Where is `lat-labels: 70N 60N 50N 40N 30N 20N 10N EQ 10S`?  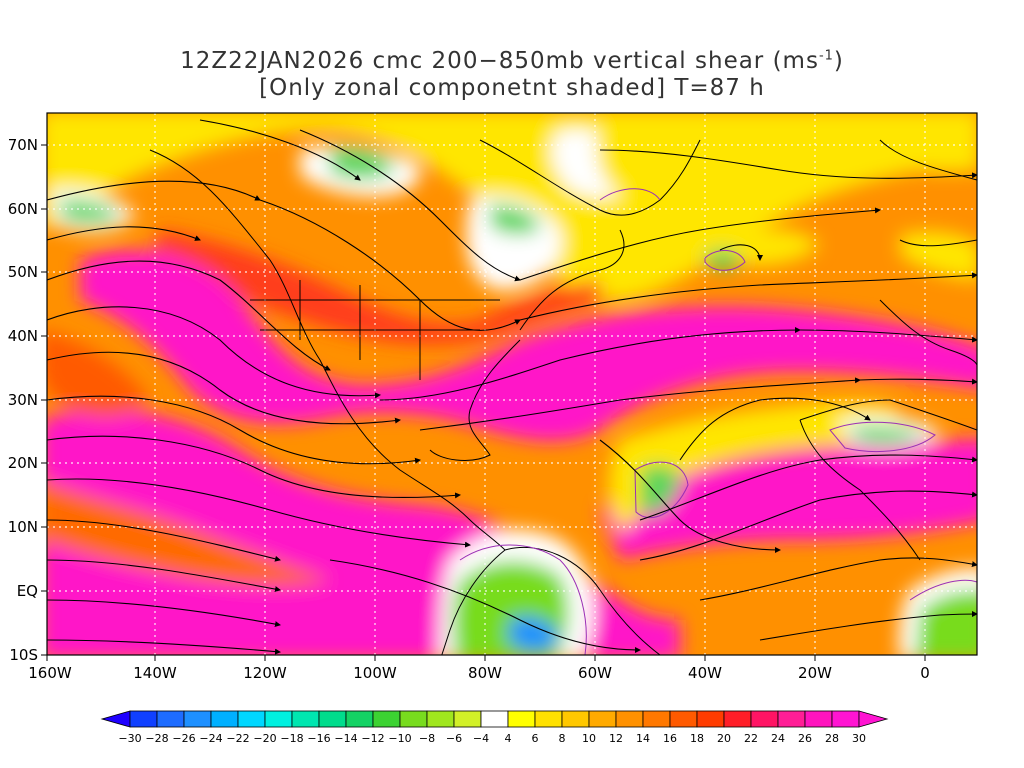
lat-labels: 70N 60N 50N 40N 30N 20N 10N EQ 10S is located at coordinates (23, 400).